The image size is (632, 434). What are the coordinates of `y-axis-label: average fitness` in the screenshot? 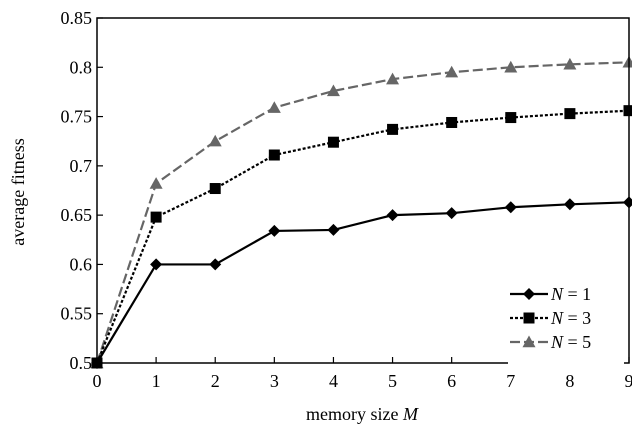 It's located at (18, 191).